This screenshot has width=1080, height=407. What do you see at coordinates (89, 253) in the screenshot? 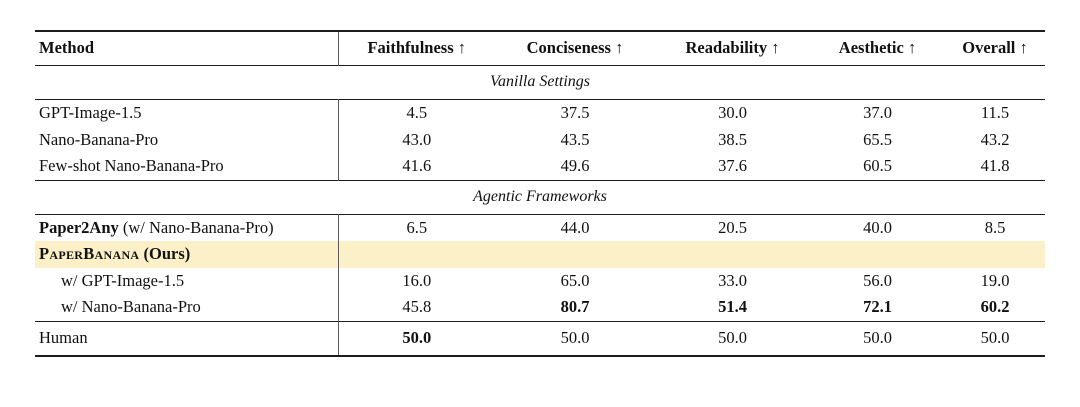
I see `method-name-smallcaps: PaperBanana` at bounding box center [89, 253].